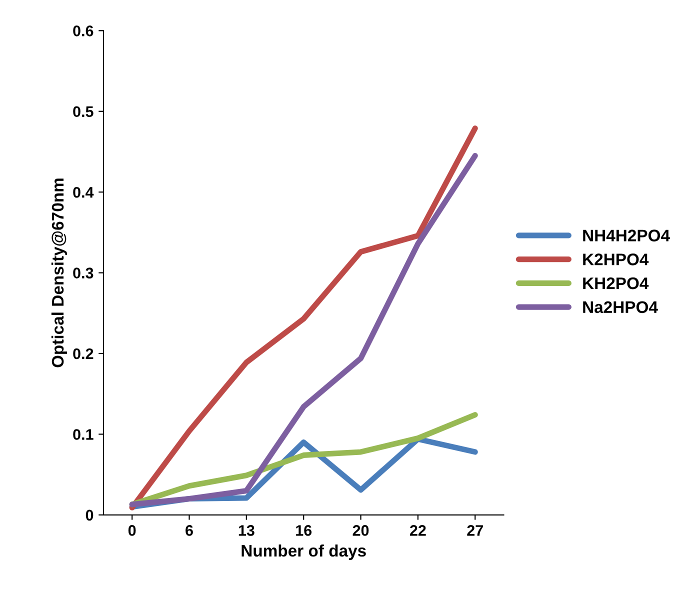  Describe the element at coordinates (360, 530) in the screenshot. I see `x-tick-label: 20` at that location.